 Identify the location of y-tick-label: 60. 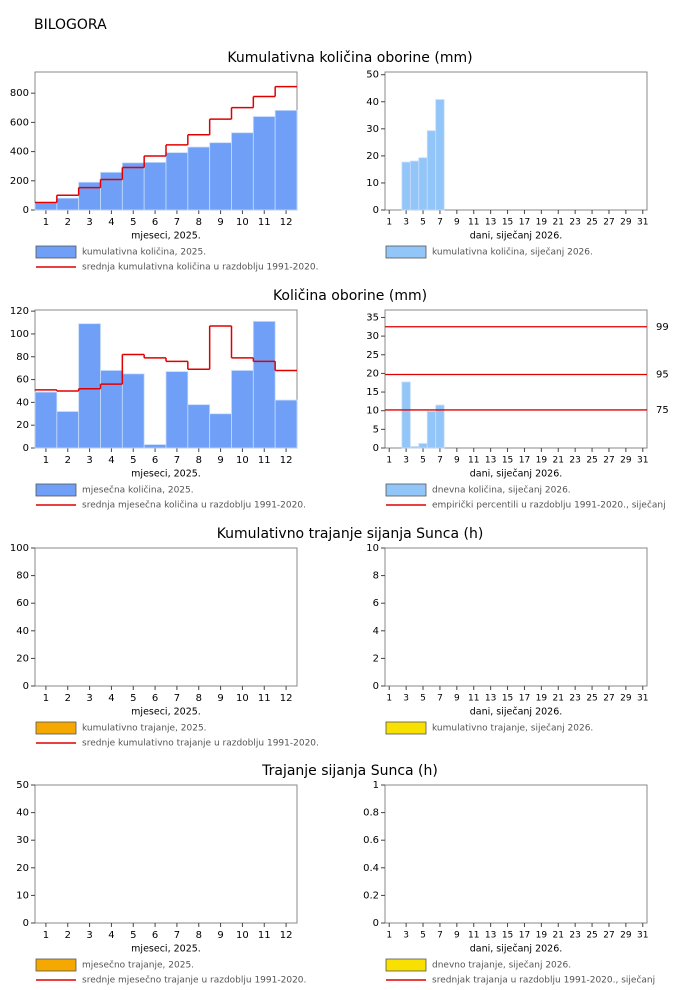
(22, 603).